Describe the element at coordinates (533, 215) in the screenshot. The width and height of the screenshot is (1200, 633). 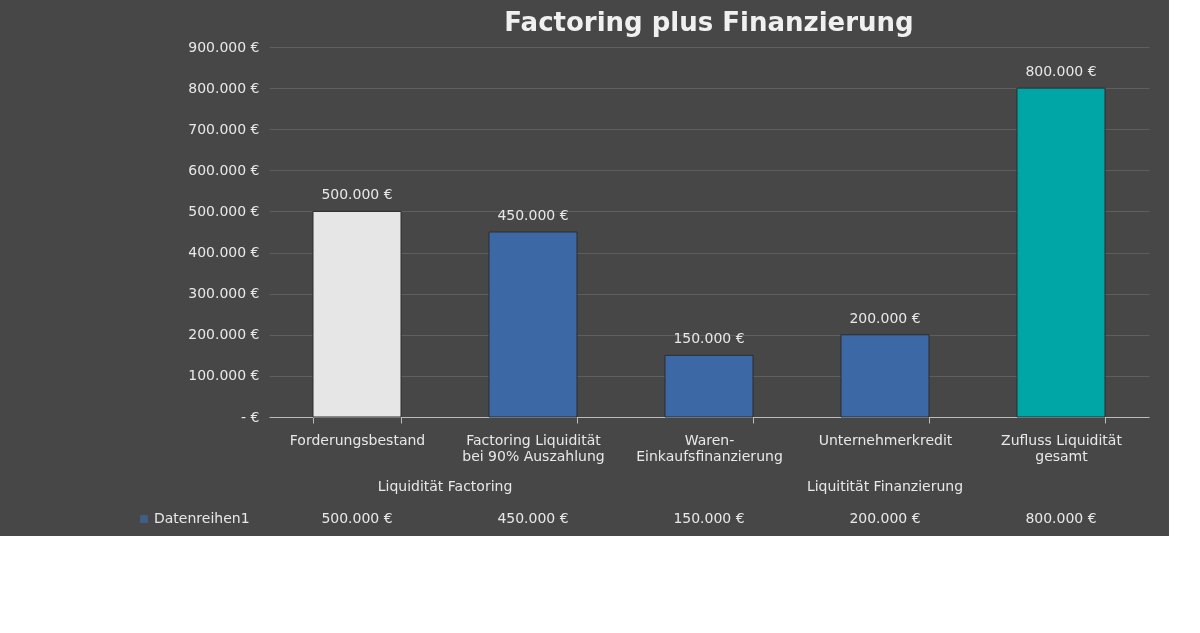
I see `text: 450.000 €` at that location.